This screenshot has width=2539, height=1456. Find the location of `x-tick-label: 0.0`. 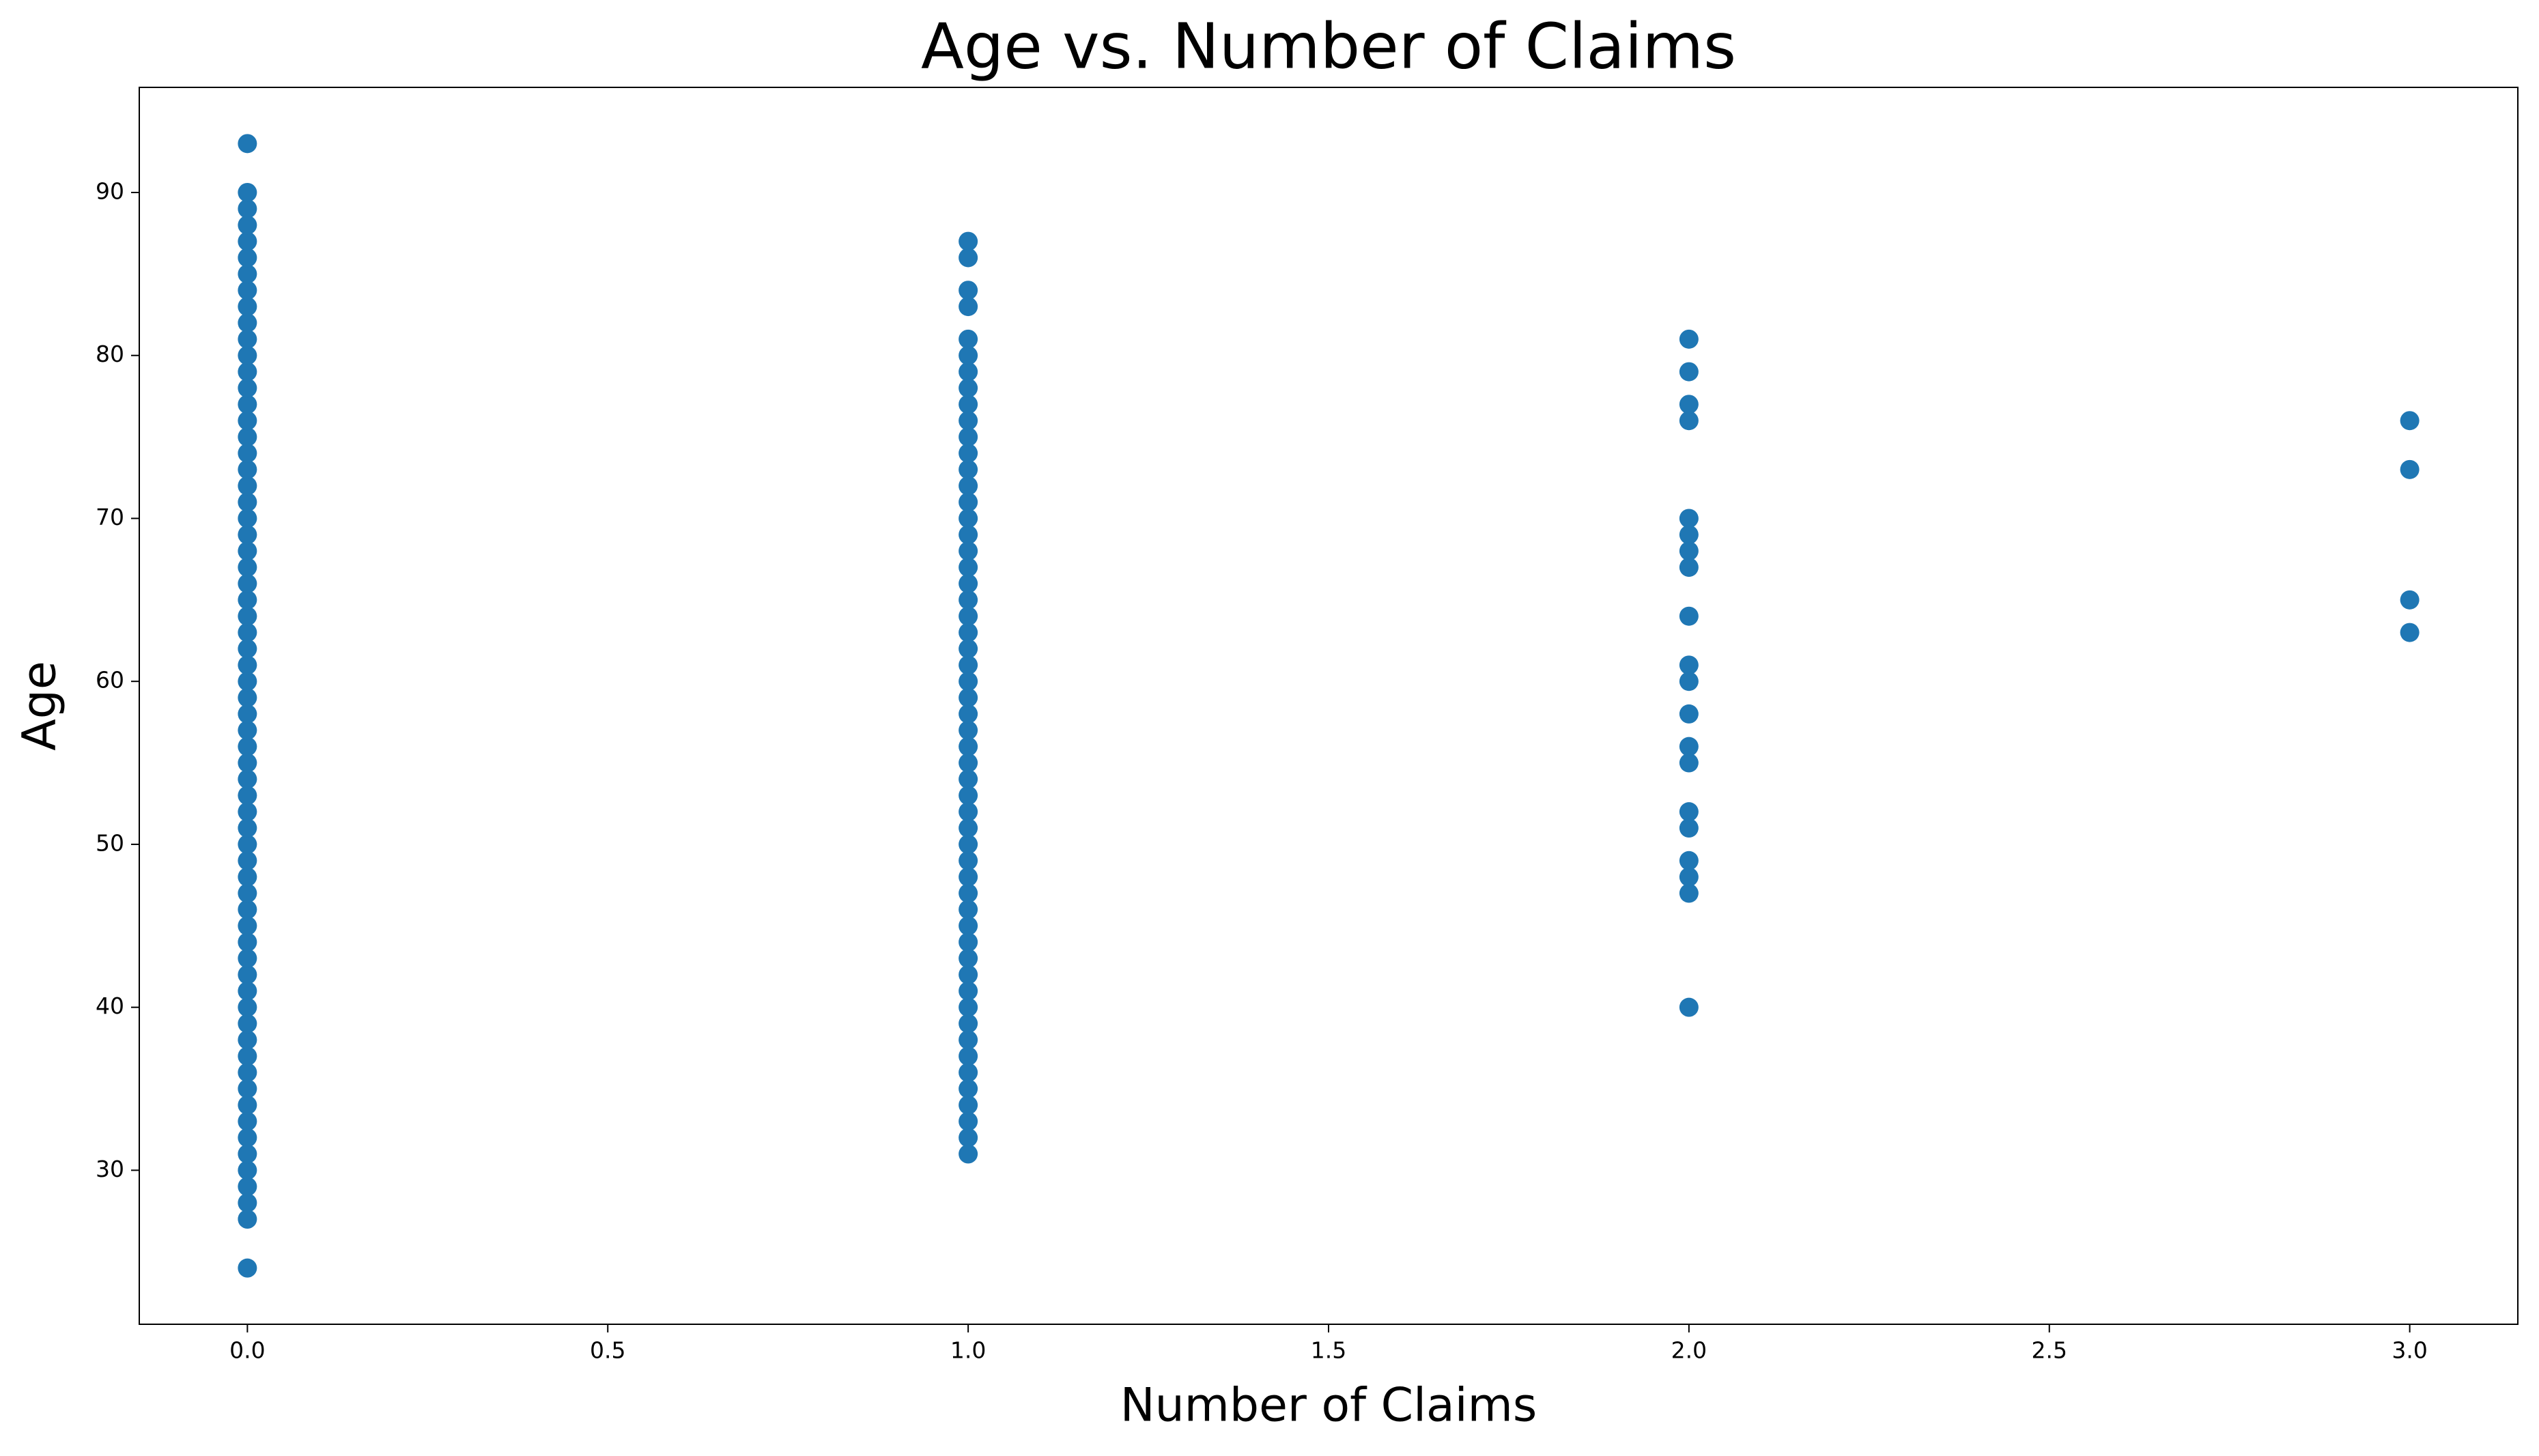

x-tick-label: 0.0 is located at coordinates (247, 1350).